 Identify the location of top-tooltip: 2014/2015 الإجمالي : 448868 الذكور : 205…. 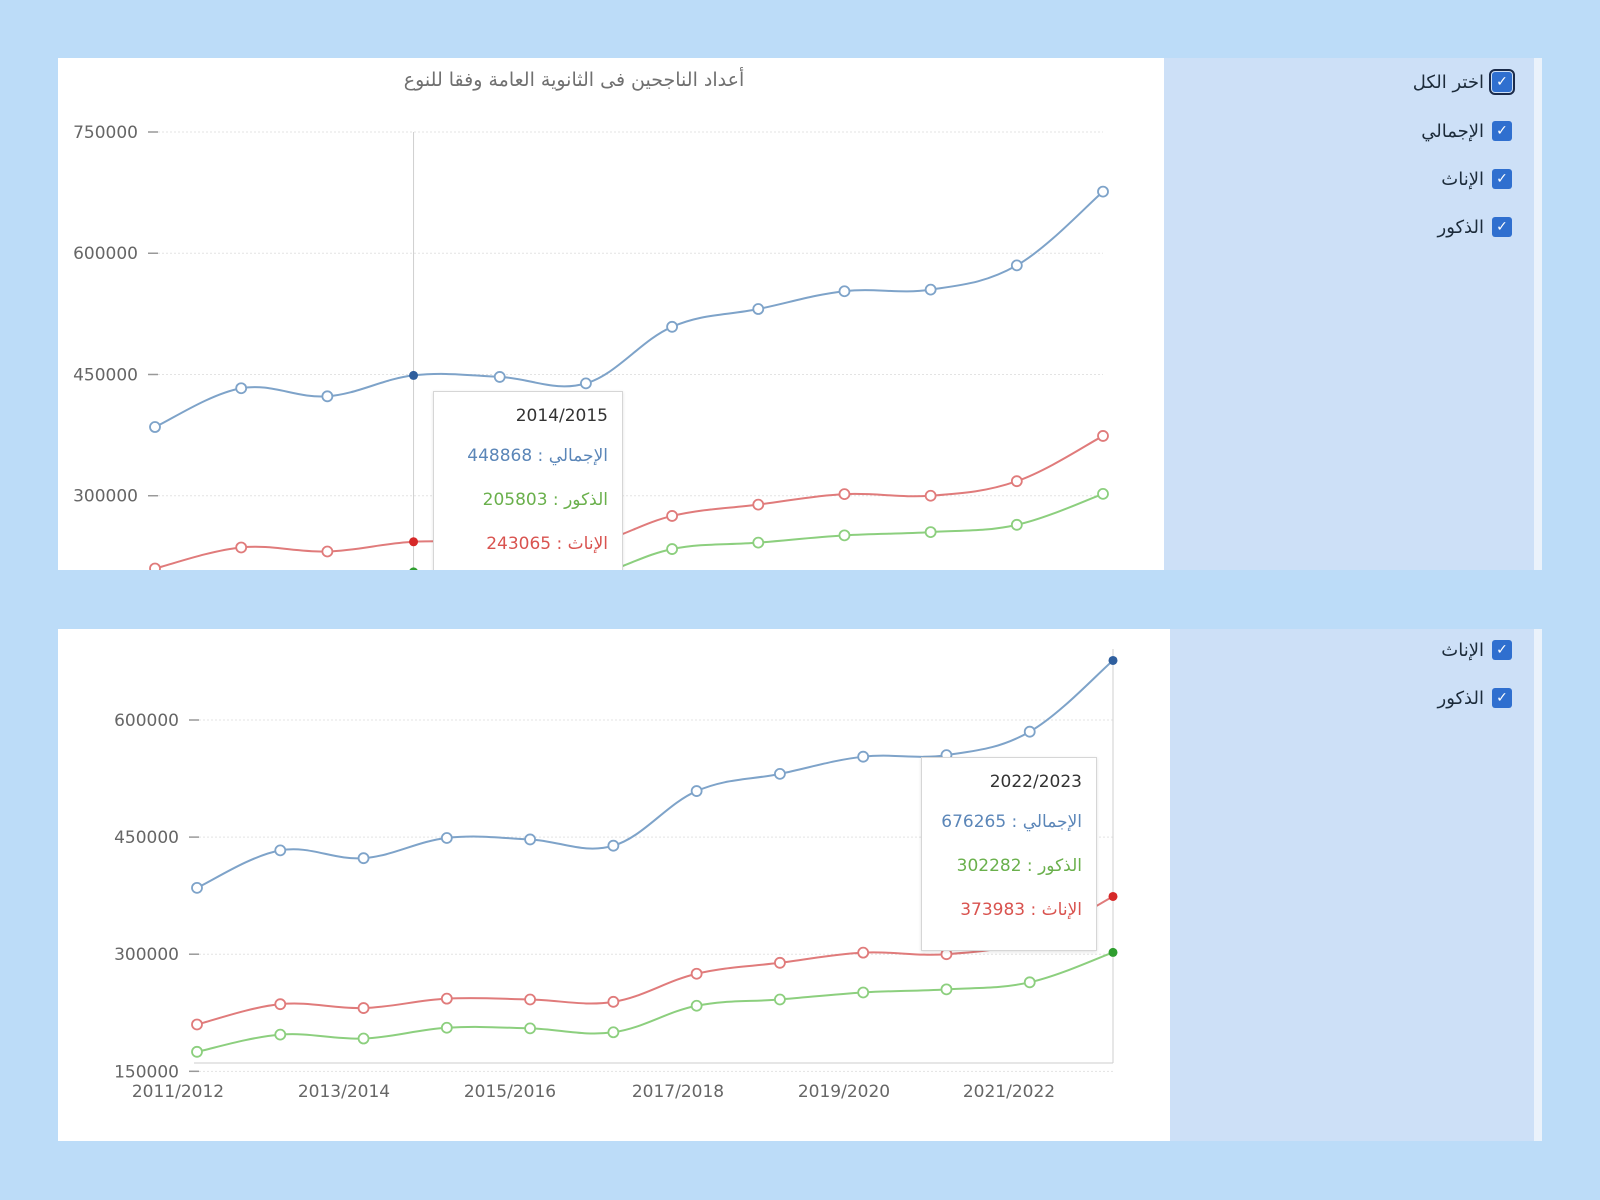
(528, 480).